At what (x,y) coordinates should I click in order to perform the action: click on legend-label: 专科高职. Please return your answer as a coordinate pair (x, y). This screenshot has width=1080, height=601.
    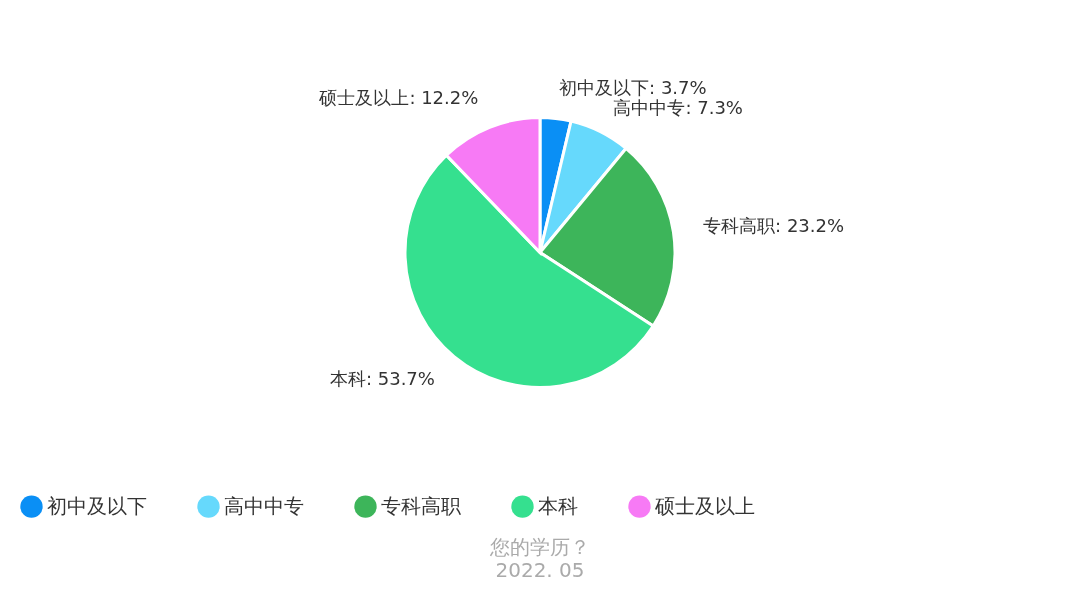
    Looking at the image, I should click on (421, 505).